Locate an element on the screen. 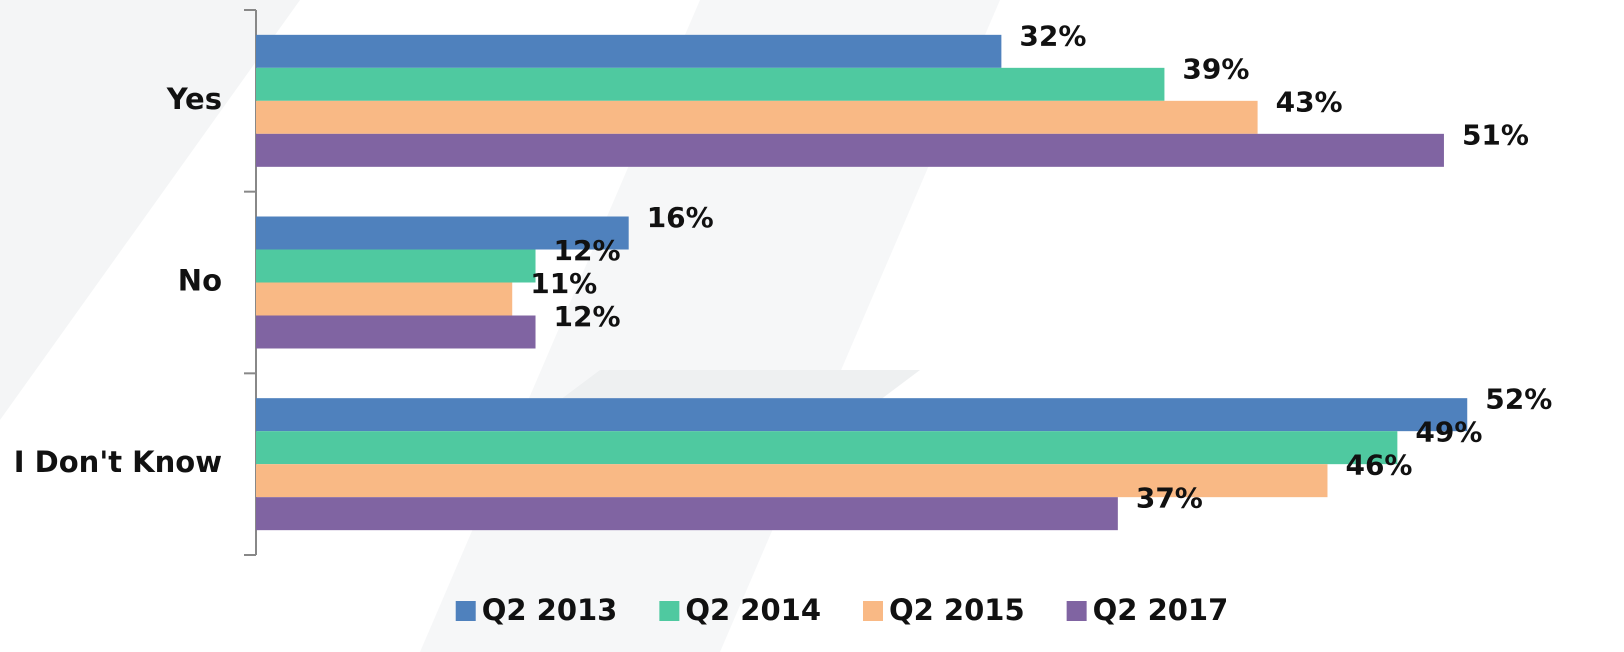 This screenshot has width=1624, height=652. data-label: 52% is located at coordinates (1518, 399).